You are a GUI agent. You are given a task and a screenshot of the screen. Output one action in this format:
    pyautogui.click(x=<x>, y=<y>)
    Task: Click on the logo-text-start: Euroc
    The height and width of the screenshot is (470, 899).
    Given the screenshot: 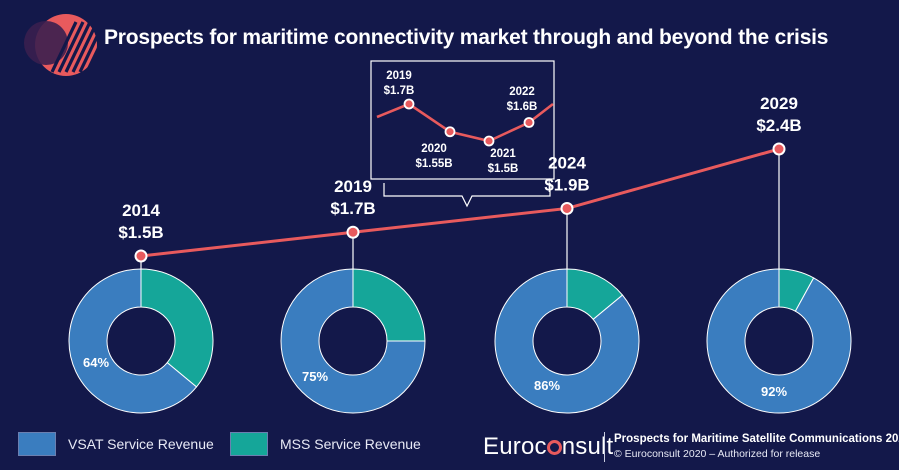 What is the action you would take?
    pyautogui.click(x=515, y=446)
    